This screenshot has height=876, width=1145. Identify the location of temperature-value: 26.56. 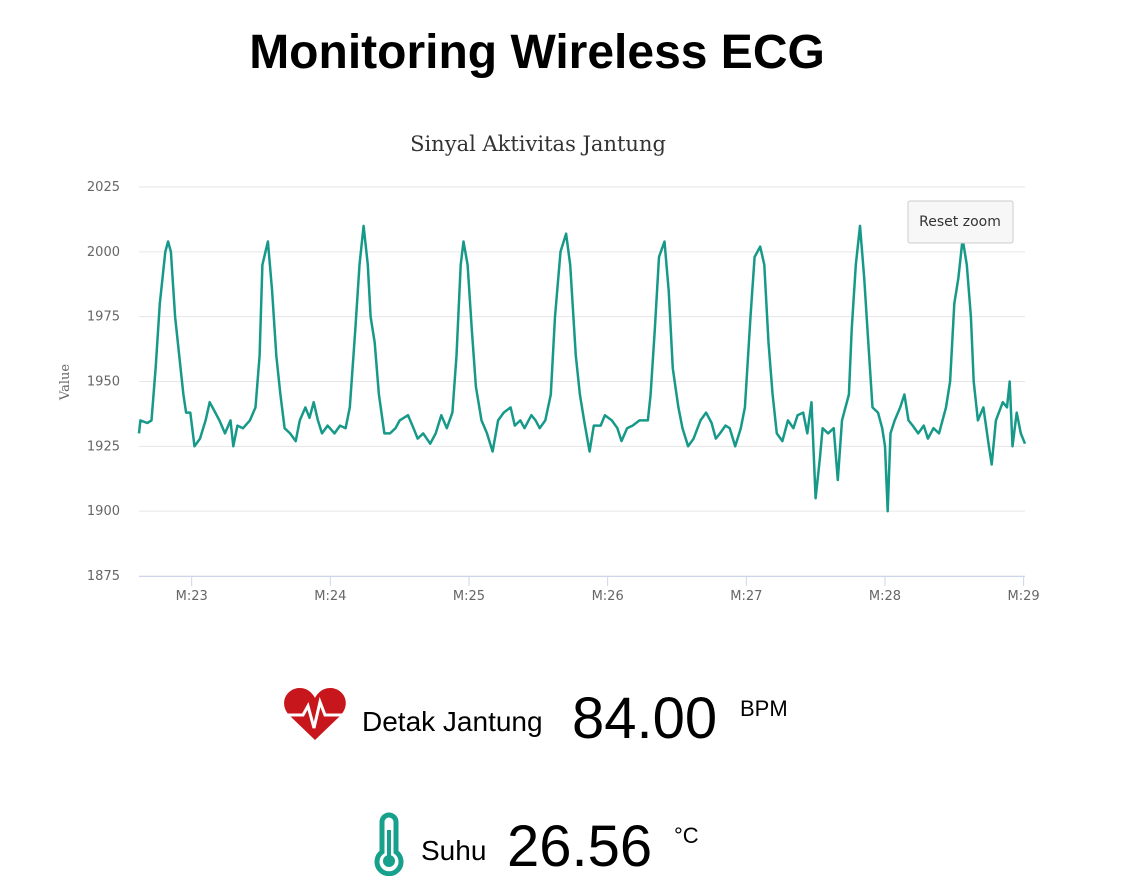
(579, 845).